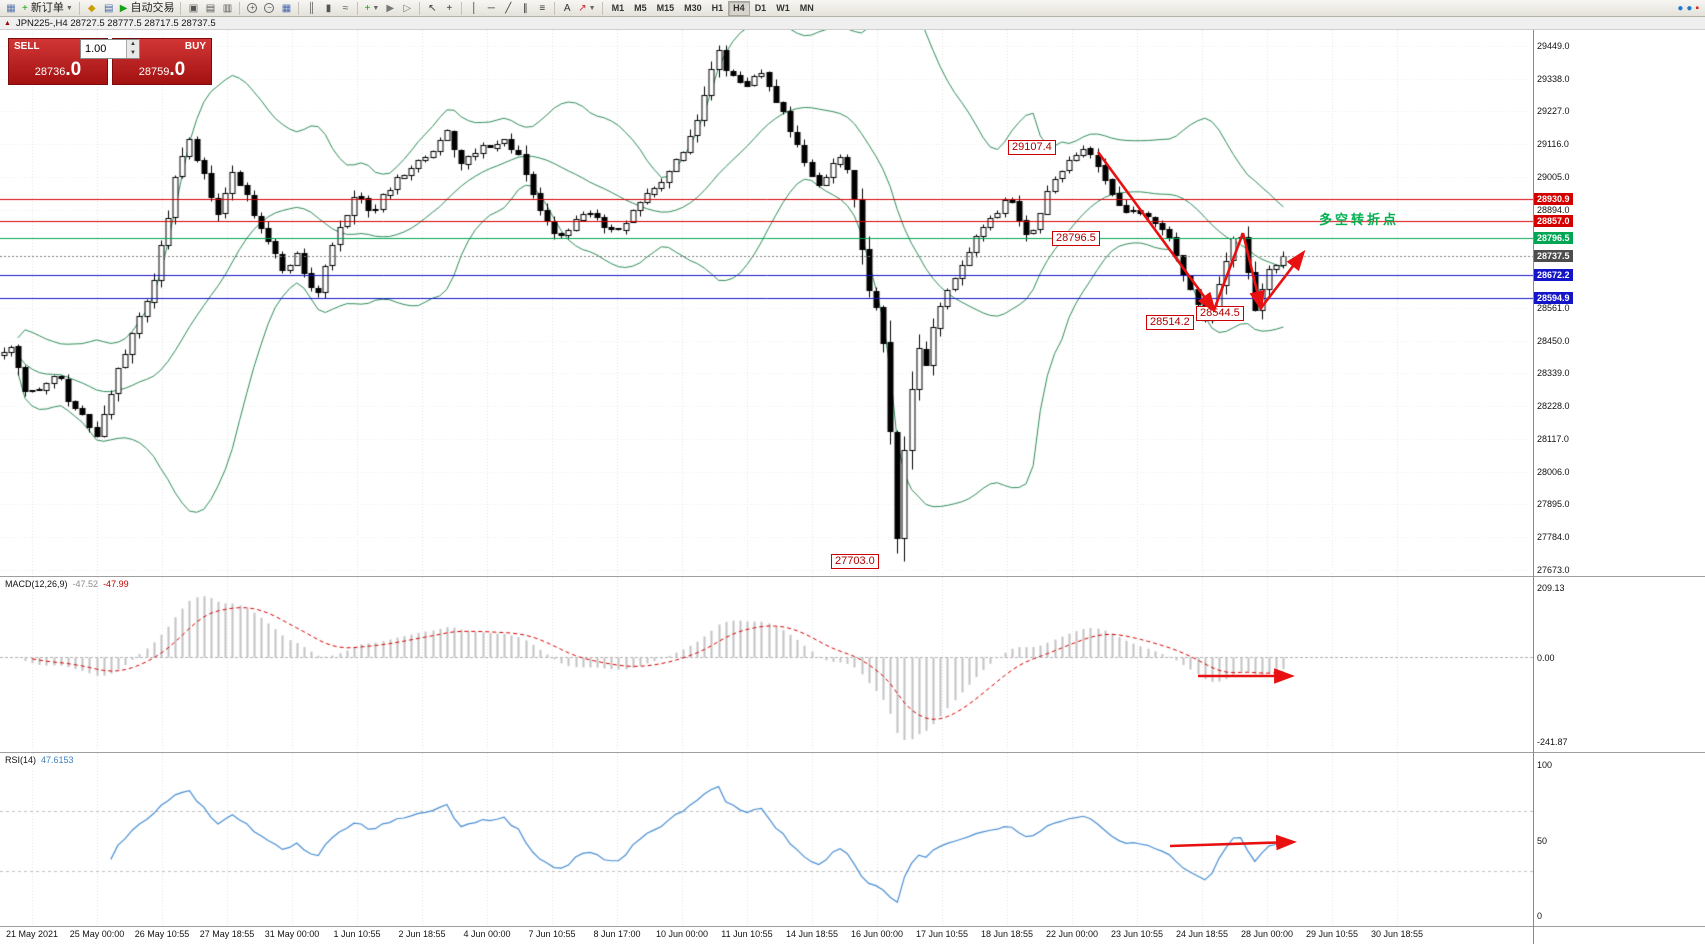 The width and height of the screenshot is (1705, 944). Describe the element at coordinates (760, 8) in the screenshot. I see `timeframe-d1-button: D1` at that location.